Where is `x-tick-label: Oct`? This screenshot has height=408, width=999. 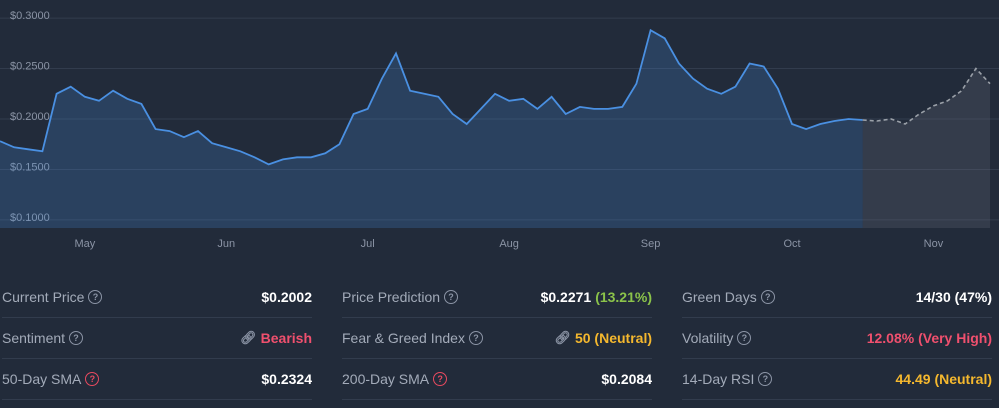
x-tick-label: Oct is located at coordinates (791, 244).